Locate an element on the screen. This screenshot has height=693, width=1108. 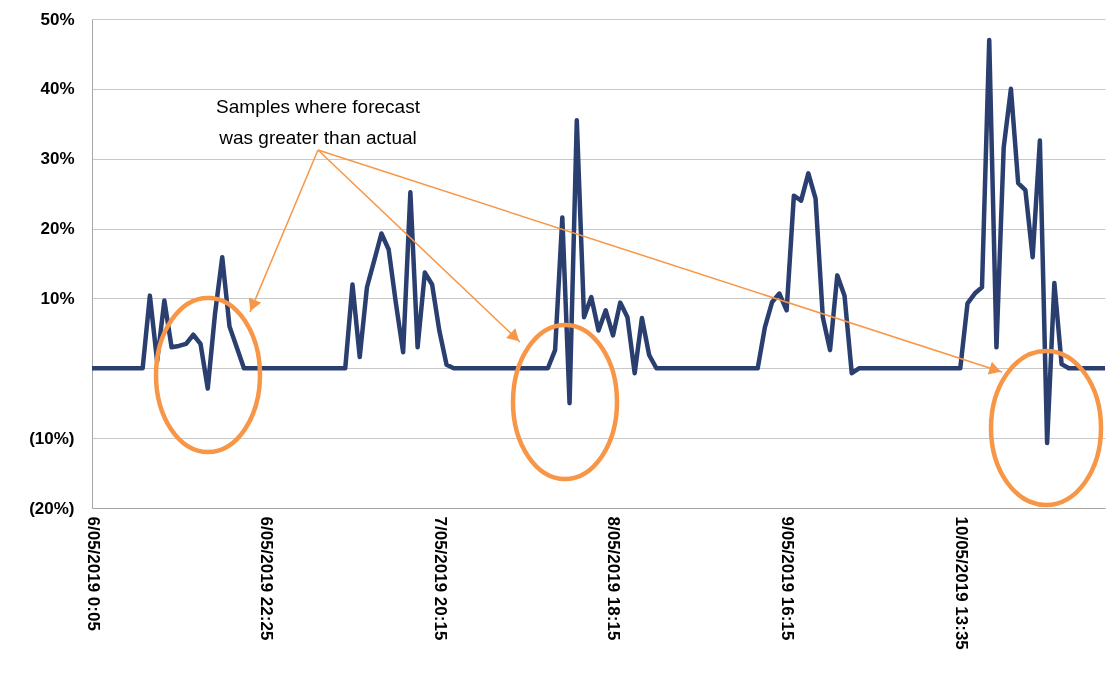
y-tick-label: 30% is located at coordinates (57, 159).